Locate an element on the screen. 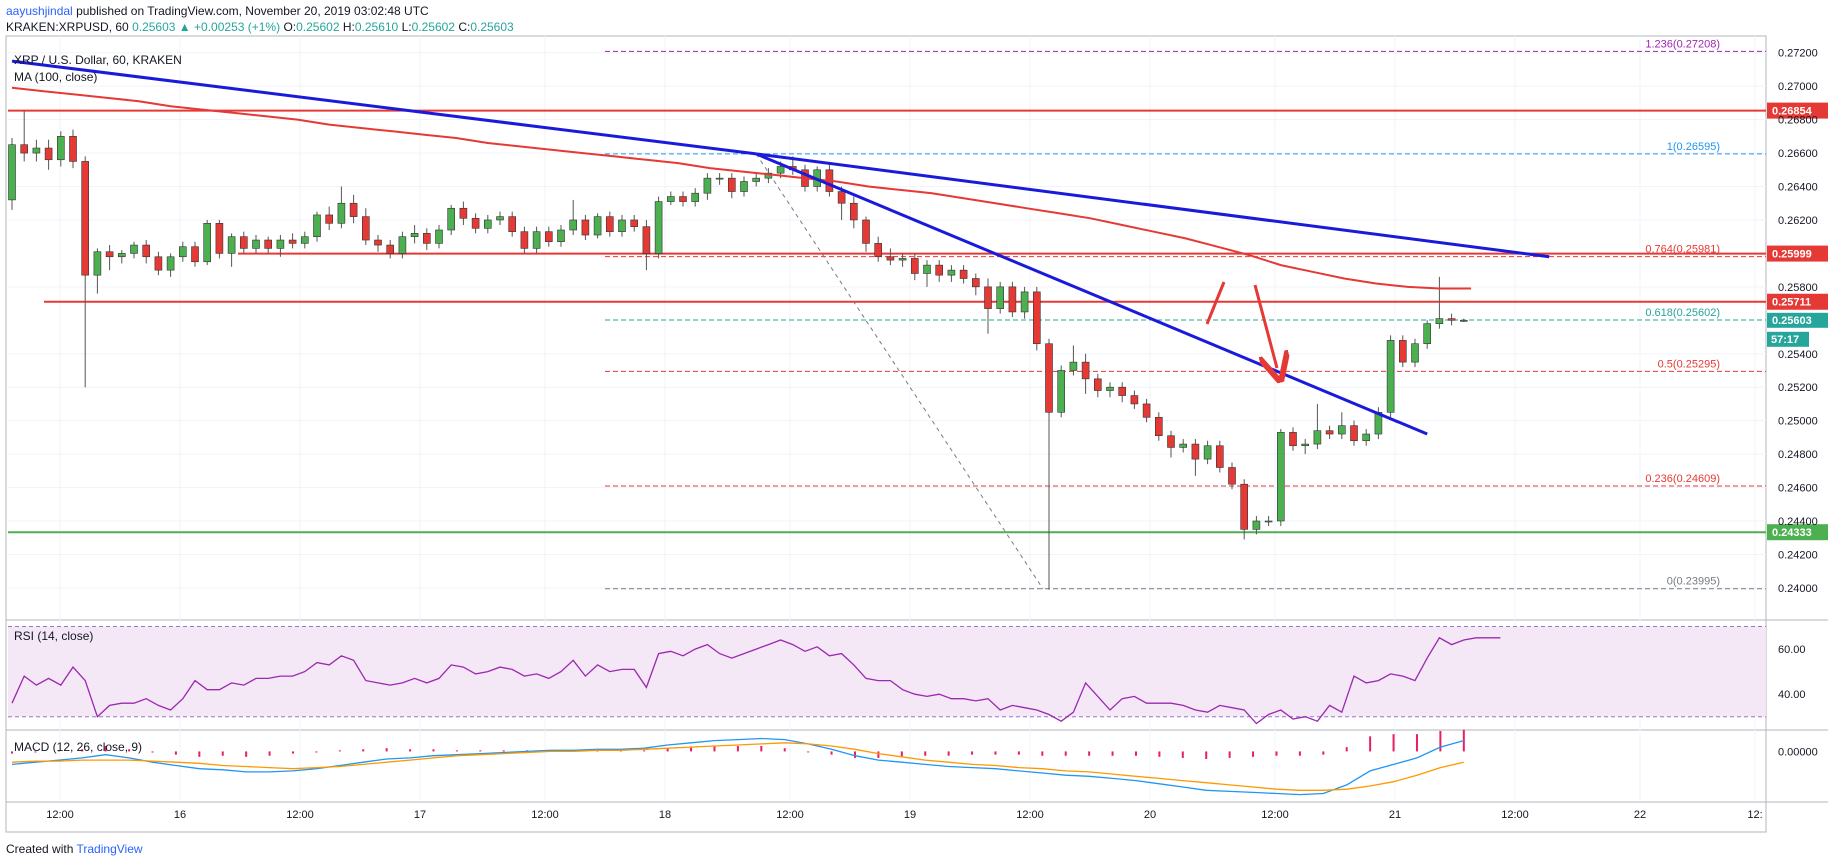  price-tick-label: 0.26200 is located at coordinates (1798, 221).